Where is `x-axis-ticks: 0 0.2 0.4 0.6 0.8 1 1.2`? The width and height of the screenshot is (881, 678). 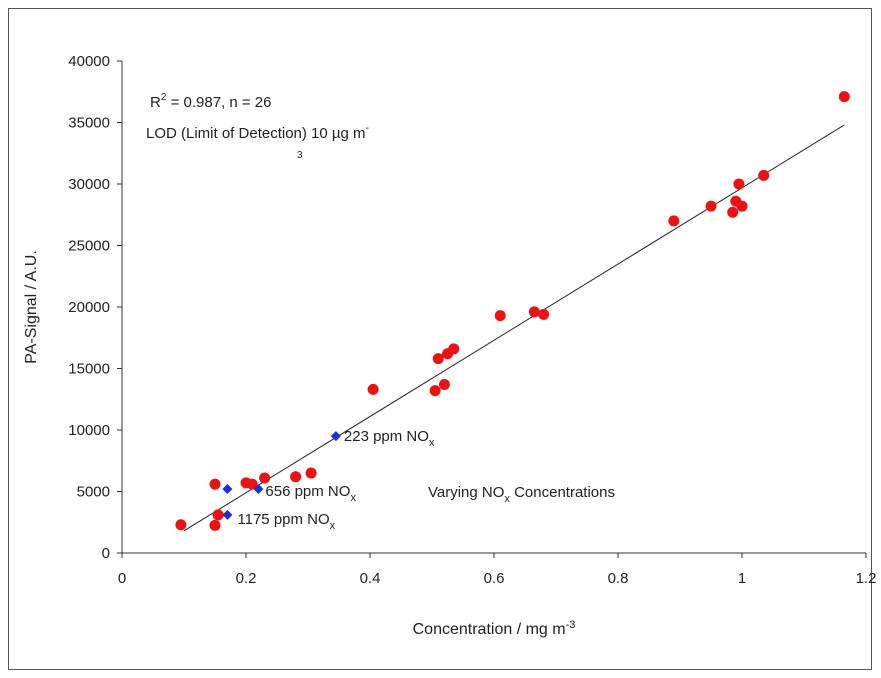
x-axis-ticks: 0 0.2 0.4 0.6 0.8 1 1.2 is located at coordinates (497, 570).